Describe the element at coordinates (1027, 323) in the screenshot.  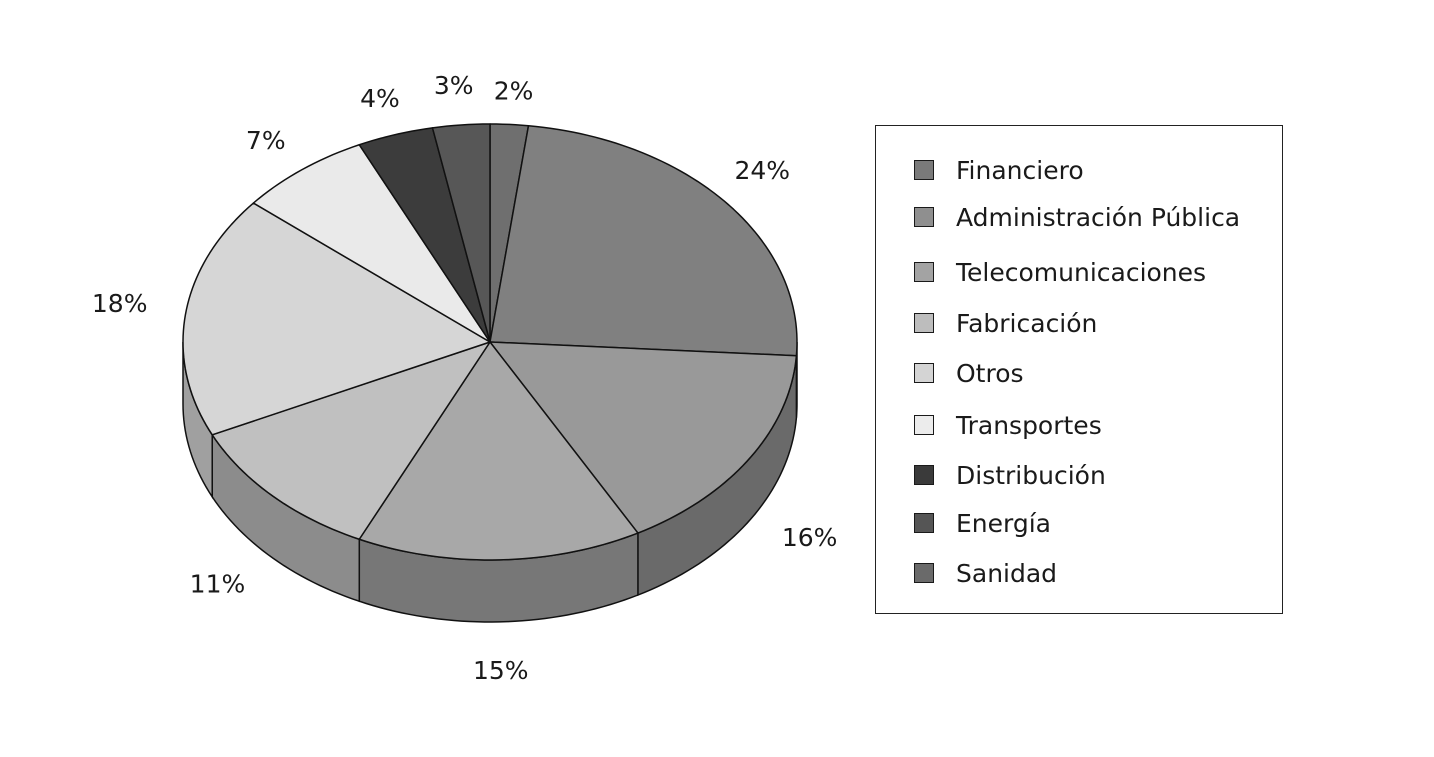
I see `legend-label-fabricacion: Fabricación` at that location.